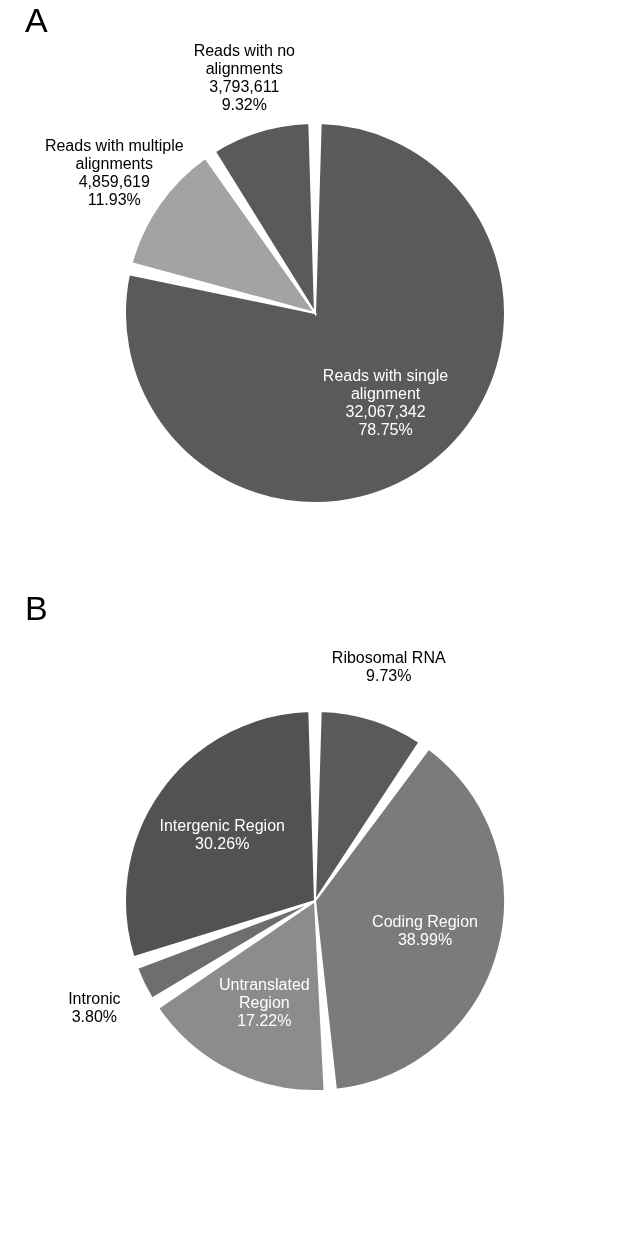  Describe the element at coordinates (389, 676) in the screenshot. I see `data-label: 9.73%` at that location.